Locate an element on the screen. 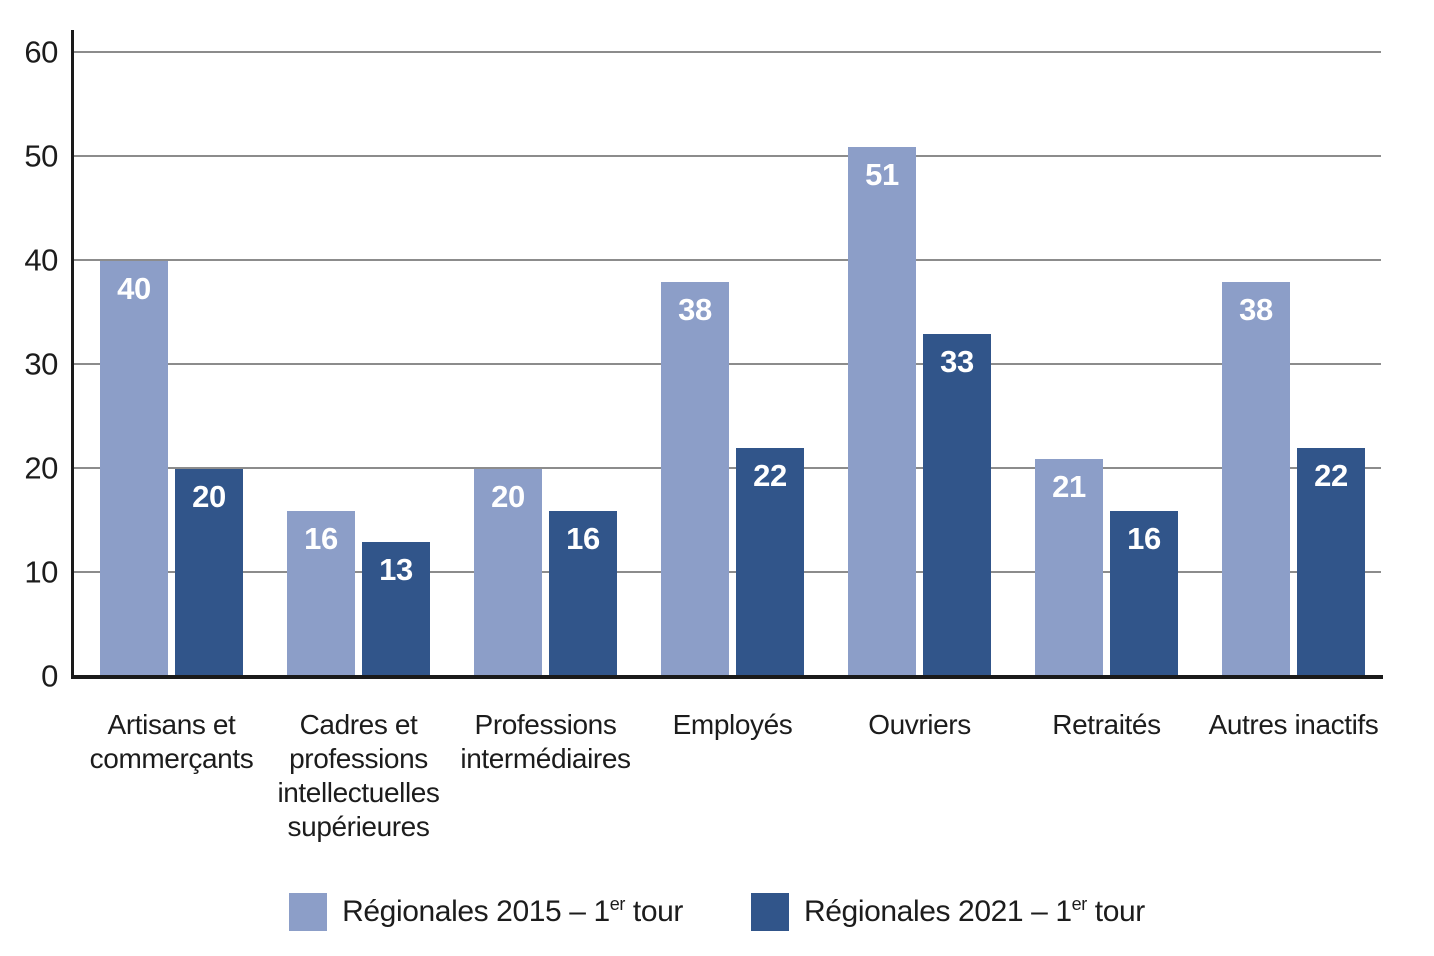 This screenshot has width=1434, height=956. bar-value-label: 13 is located at coordinates (396, 569).